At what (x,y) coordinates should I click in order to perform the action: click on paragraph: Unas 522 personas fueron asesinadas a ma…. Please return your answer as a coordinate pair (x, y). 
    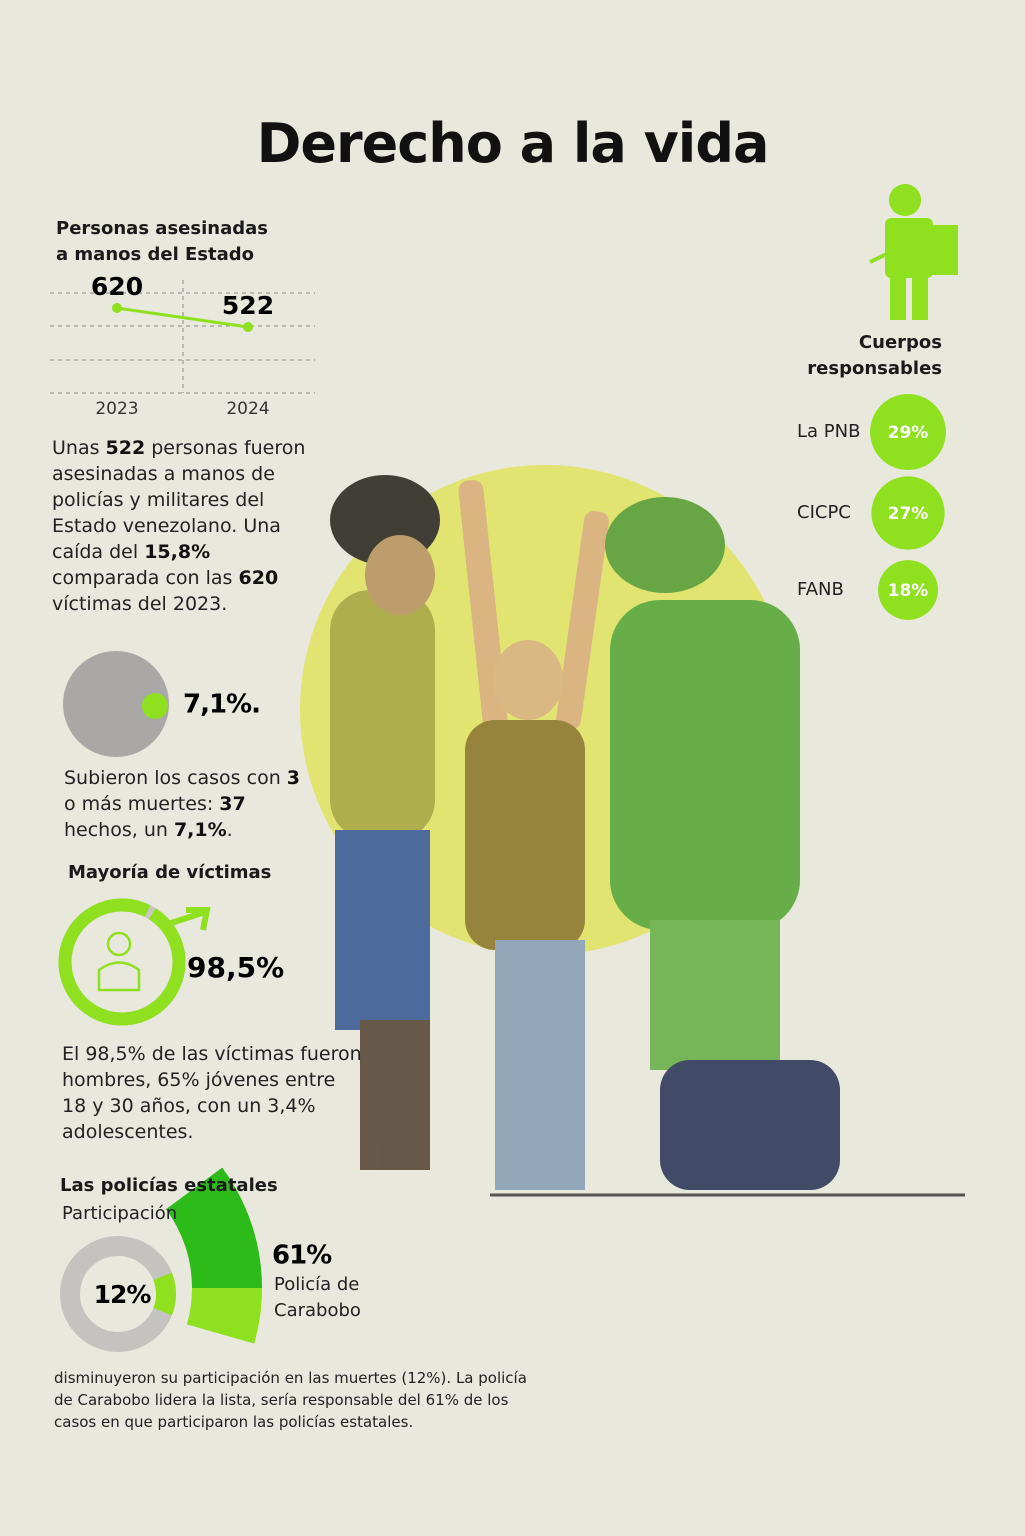
    Looking at the image, I should click on (184, 526).